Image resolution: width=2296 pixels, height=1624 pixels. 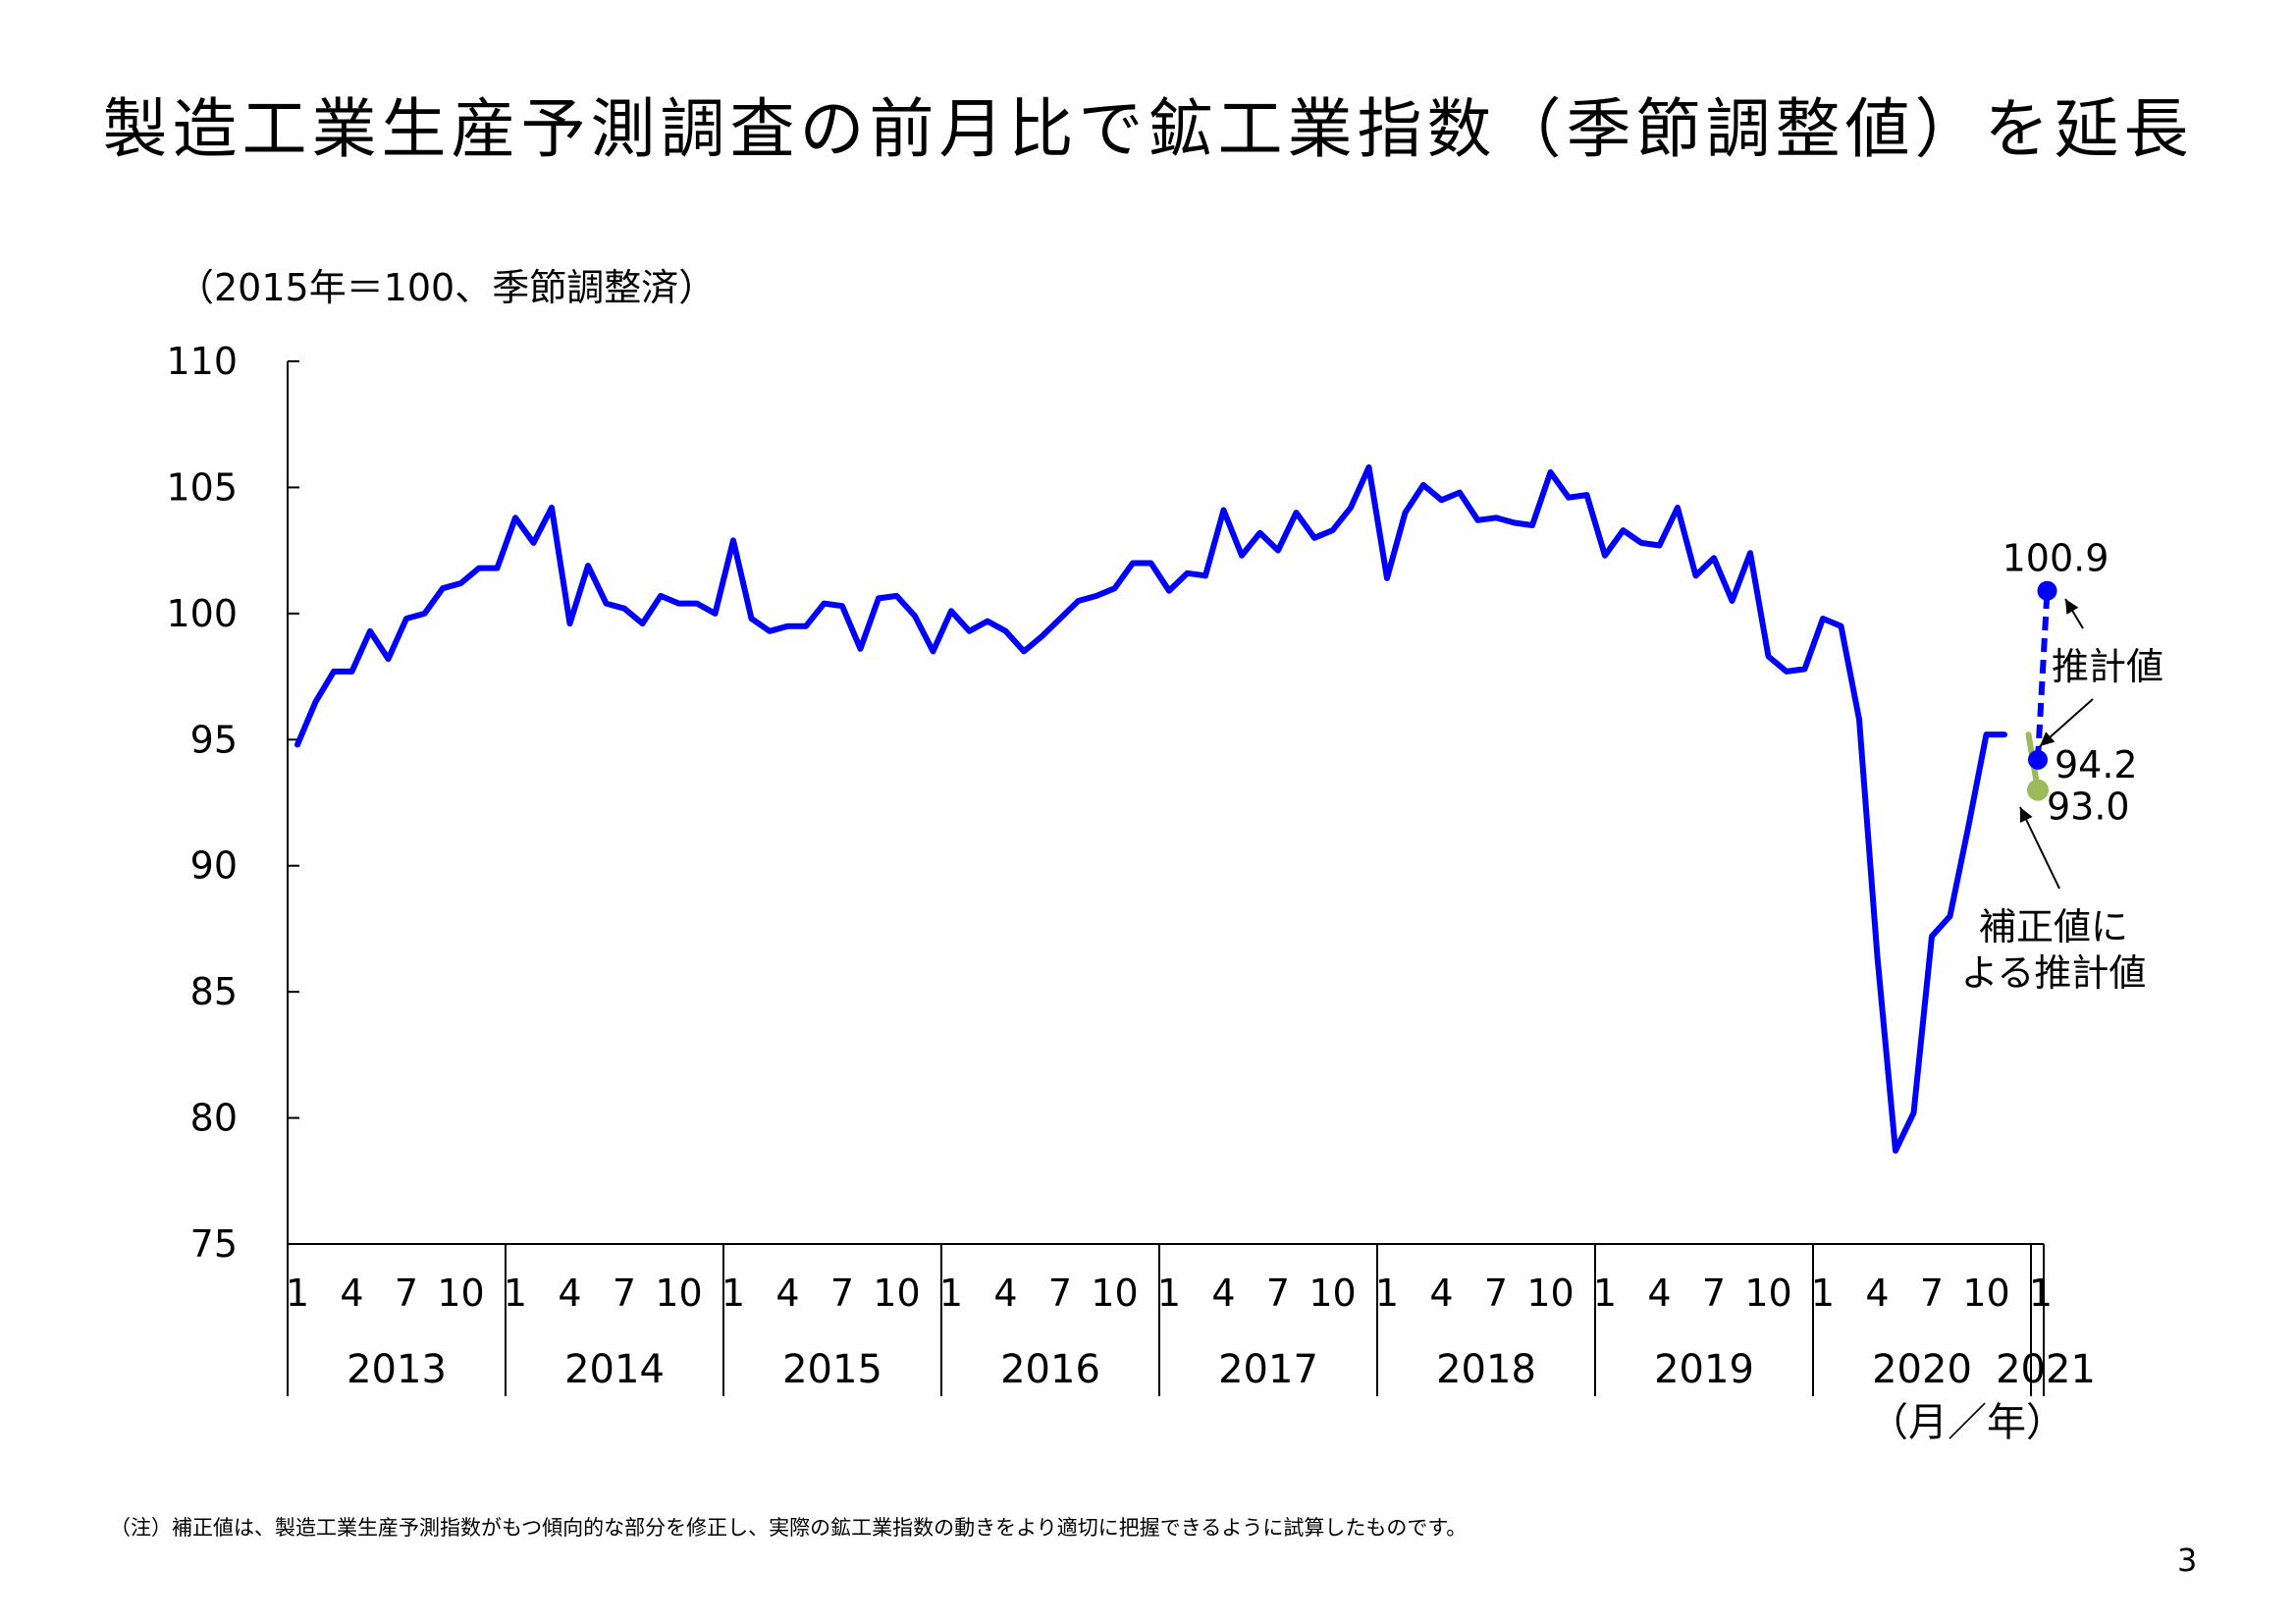 What do you see at coordinates (214, 1244) in the screenshot?
I see `y-tick-label: 75` at bounding box center [214, 1244].